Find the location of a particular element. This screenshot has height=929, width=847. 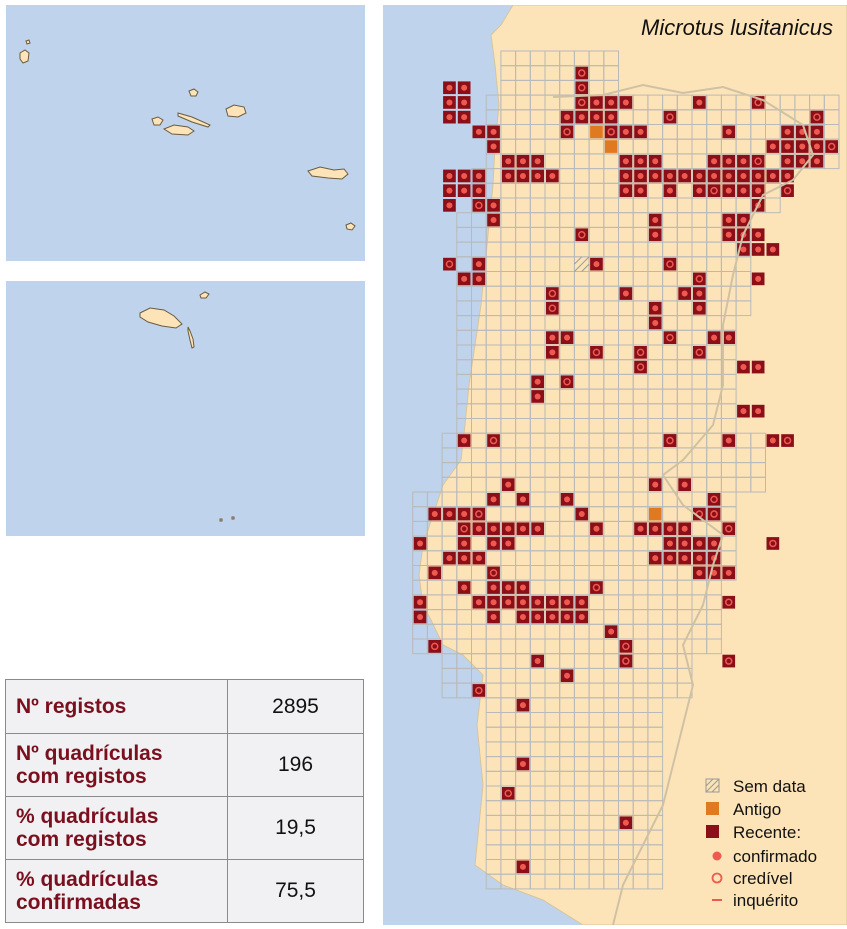

stat-value: 75,5 is located at coordinates (295, 891).